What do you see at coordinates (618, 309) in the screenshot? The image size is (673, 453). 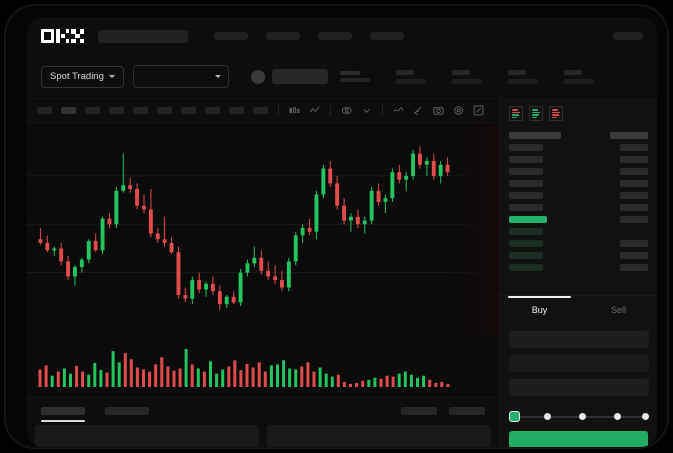 I see `tab-sell: Sell` at bounding box center [618, 309].